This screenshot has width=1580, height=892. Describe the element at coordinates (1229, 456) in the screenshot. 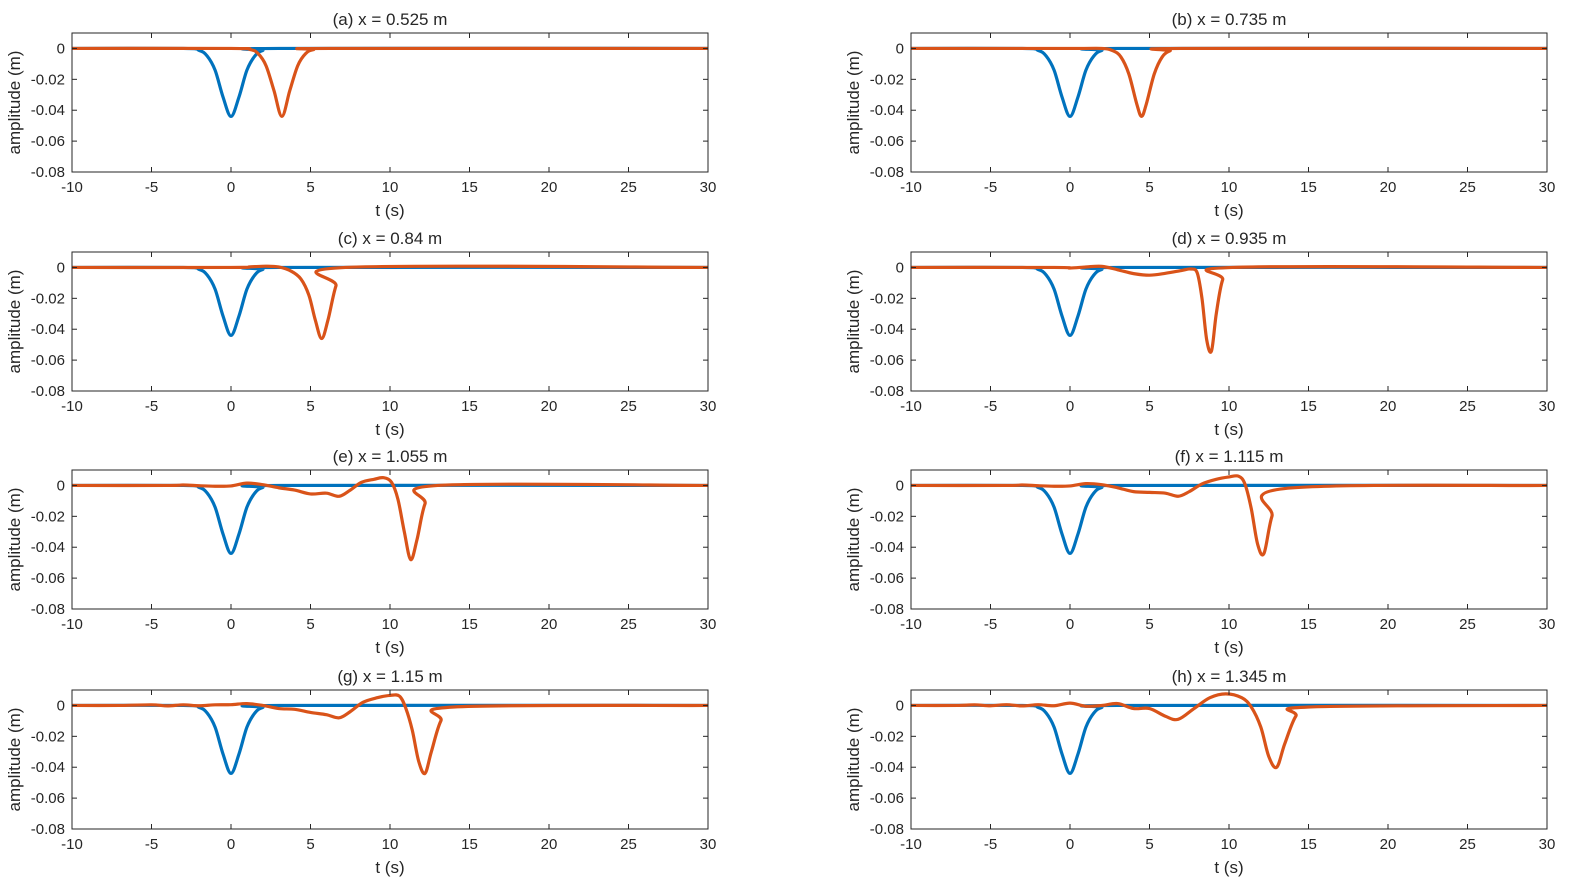

I see `subplot-title: (f) x = 1.115 m` at that location.